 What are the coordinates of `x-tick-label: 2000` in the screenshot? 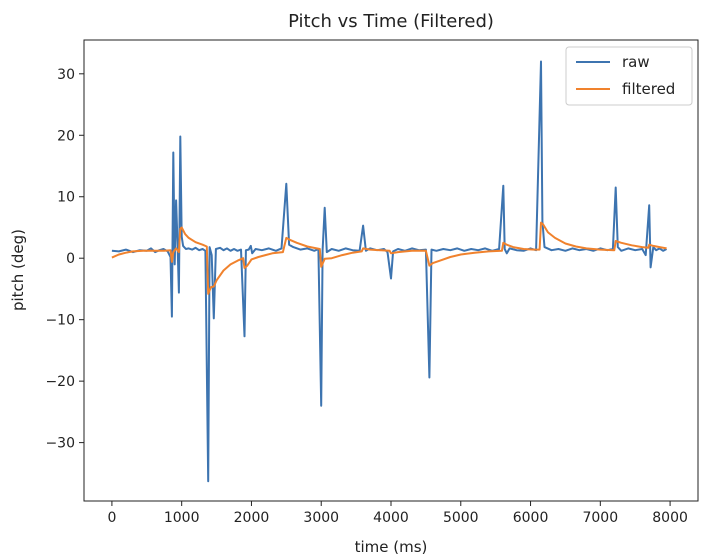 It's located at (252, 518).